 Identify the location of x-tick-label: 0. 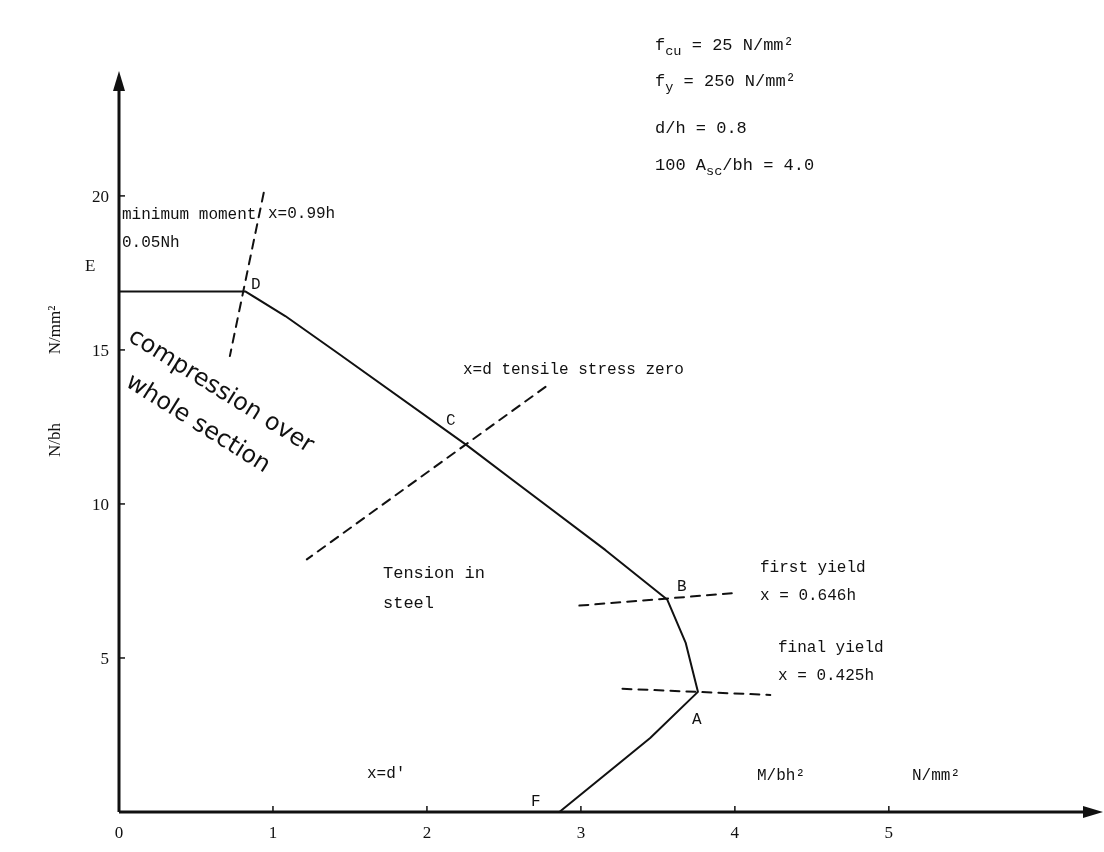
(119, 832).